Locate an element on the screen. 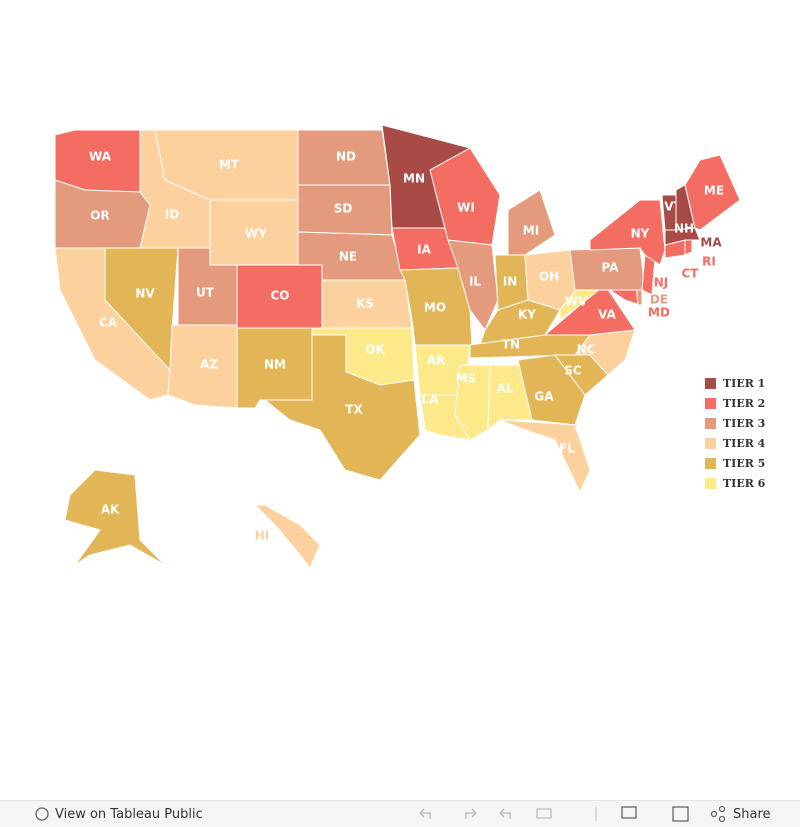 The image size is (800, 827). state-label: WY is located at coordinates (256, 234).